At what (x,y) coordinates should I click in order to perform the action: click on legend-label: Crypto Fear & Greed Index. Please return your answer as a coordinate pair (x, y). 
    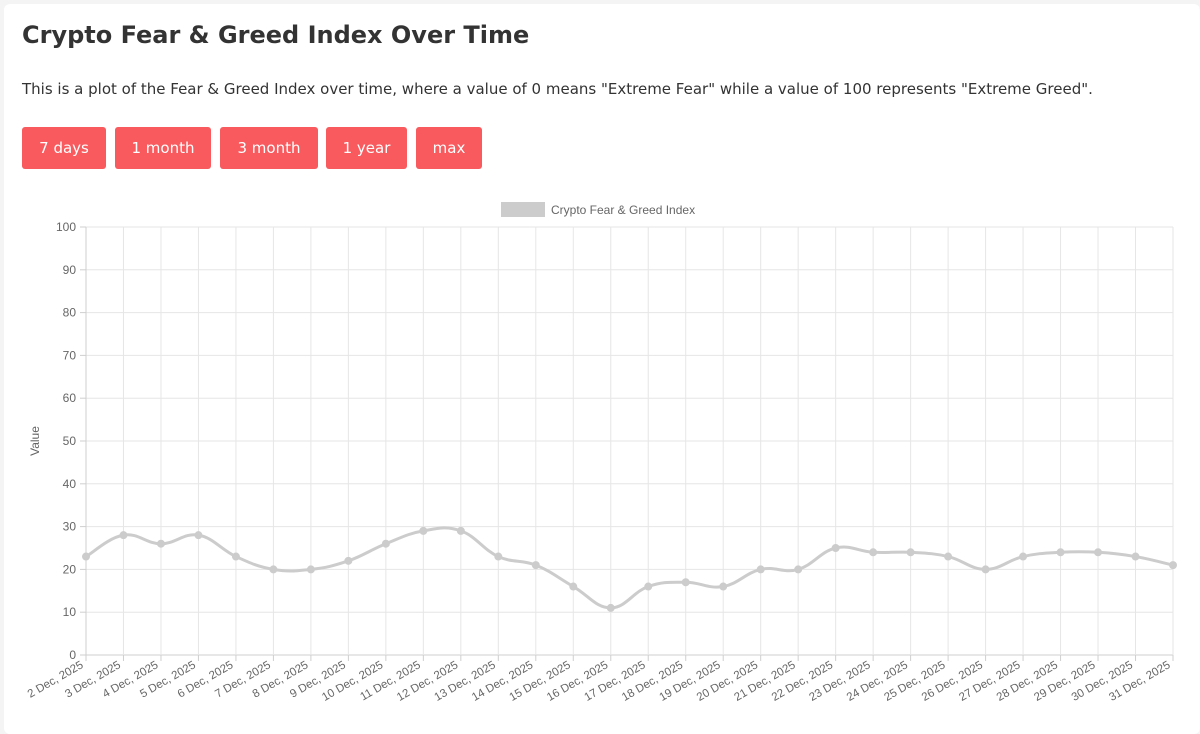
    Looking at the image, I should click on (623, 210).